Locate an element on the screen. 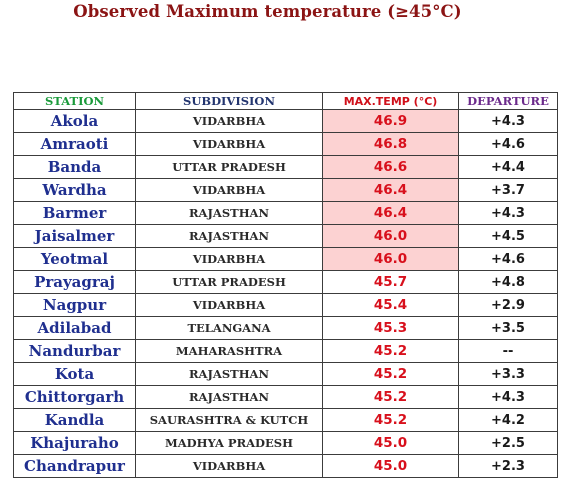 This screenshot has width=573, height=480. subdivision-cell: SAURASHTRA & KUTCH is located at coordinates (229, 420).